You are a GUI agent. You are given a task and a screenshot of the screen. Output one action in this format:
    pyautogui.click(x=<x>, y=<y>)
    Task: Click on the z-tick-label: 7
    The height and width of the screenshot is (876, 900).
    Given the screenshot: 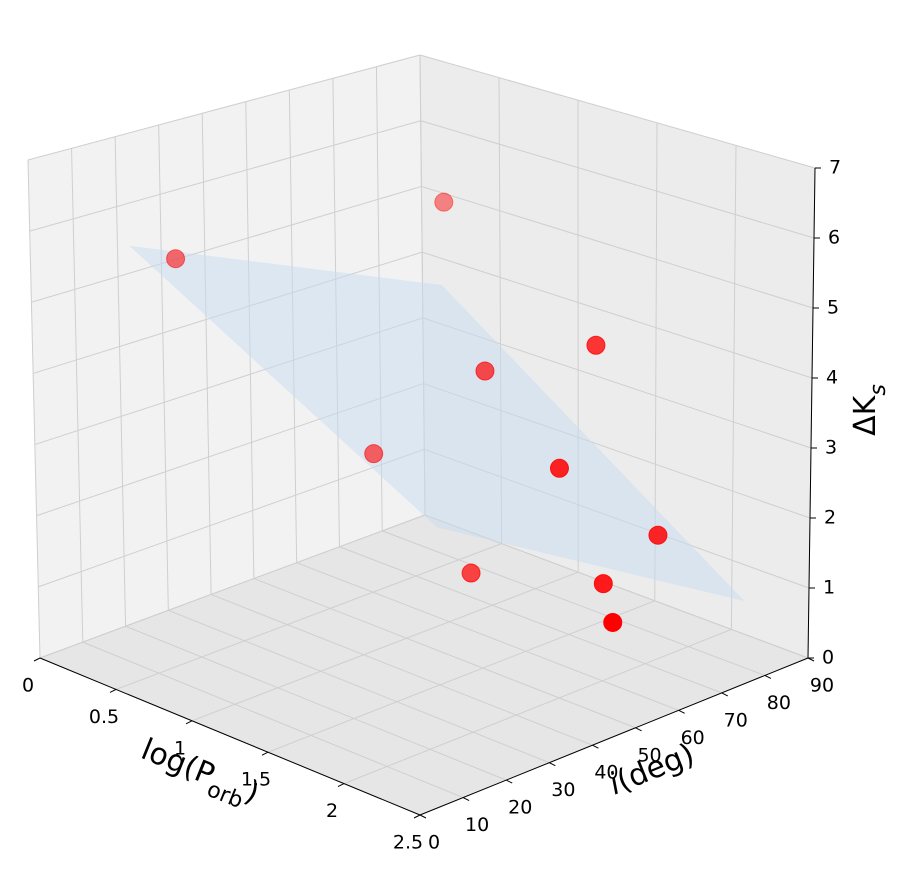 What is the action you would take?
    pyautogui.click(x=835, y=168)
    